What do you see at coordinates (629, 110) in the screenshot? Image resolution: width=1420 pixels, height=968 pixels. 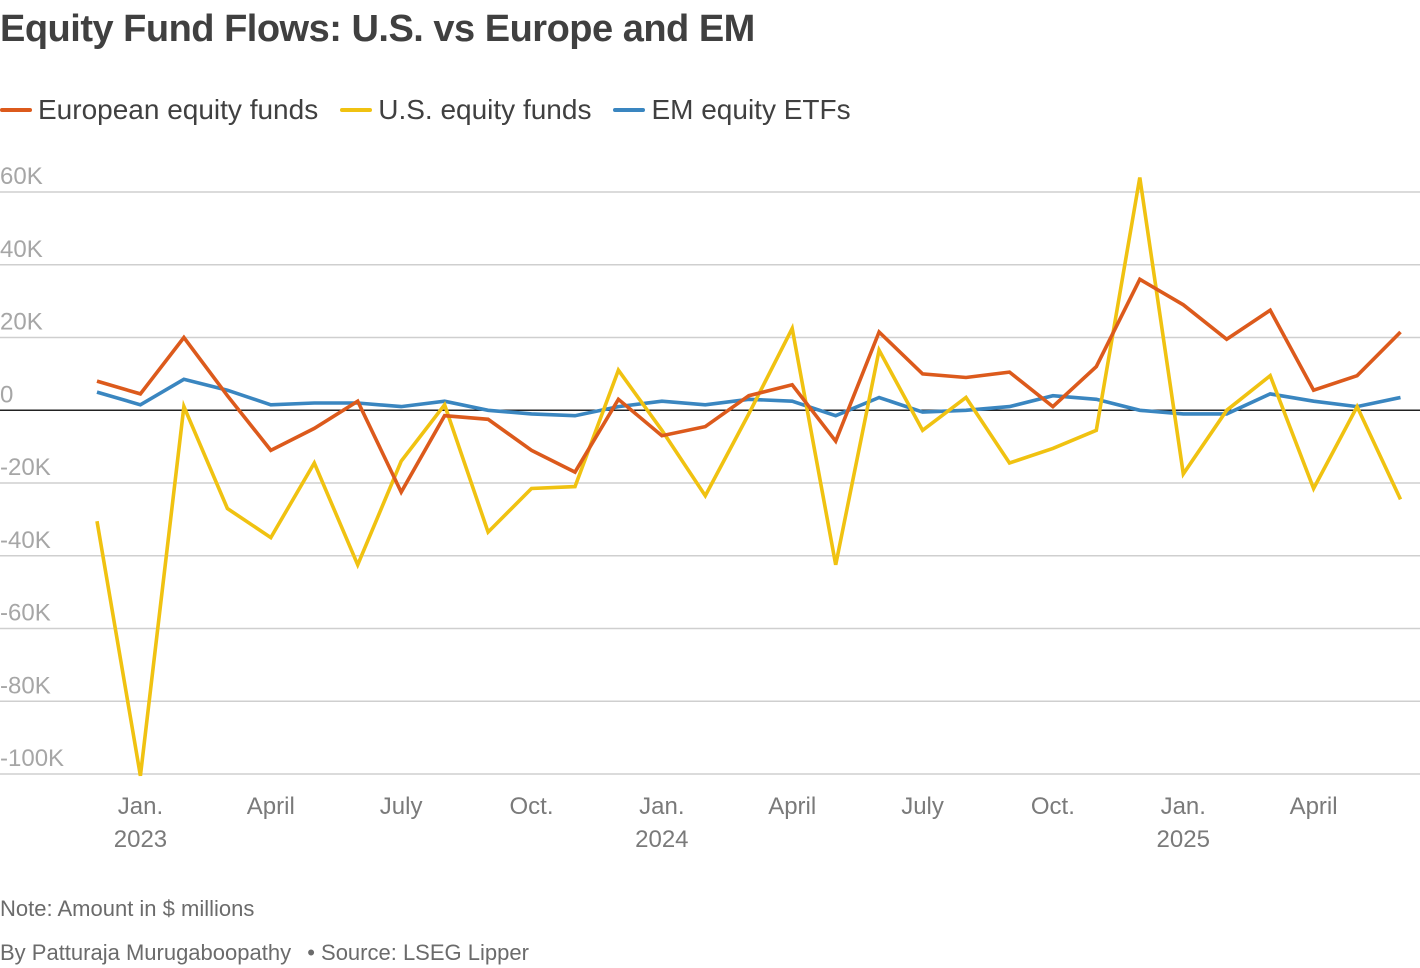 I see `legend-swatch-em` at bounding box center [629, 110].